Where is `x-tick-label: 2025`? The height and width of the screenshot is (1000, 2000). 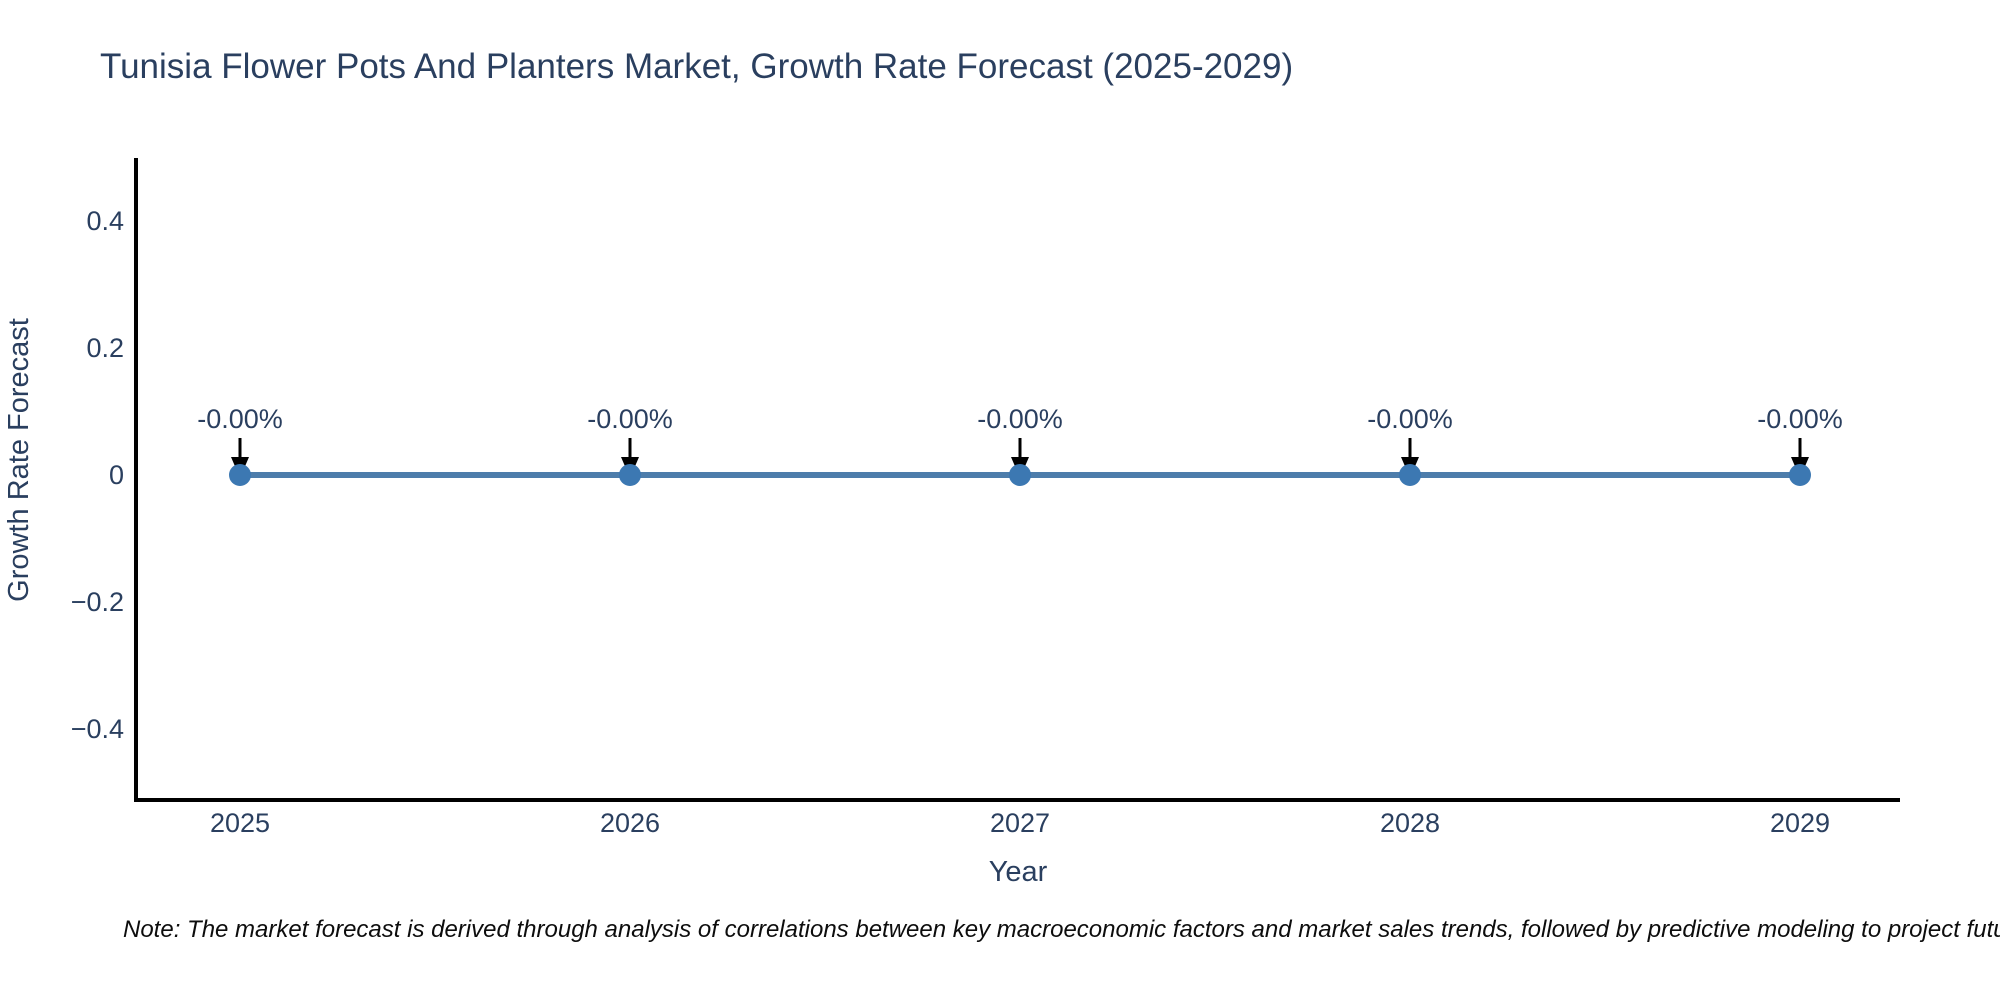 x-tick-label: 2025 is located at coordinates (240, 823).